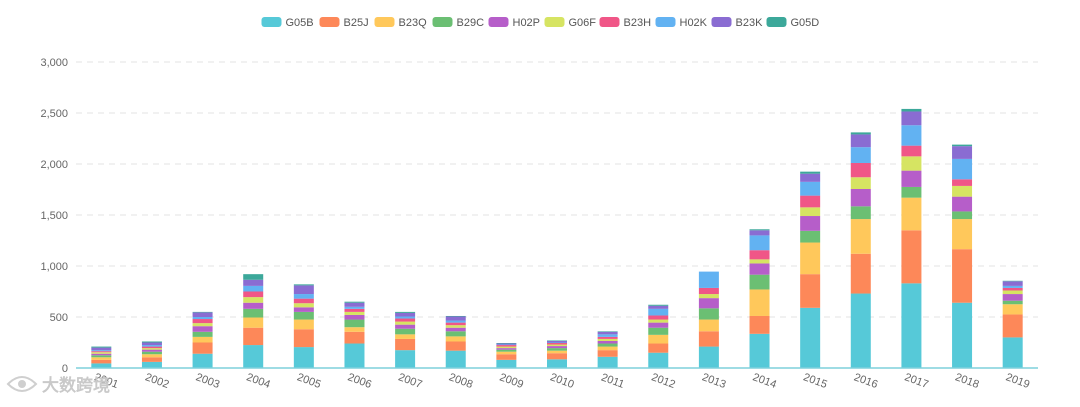 Image resolution: width=1080 pixels, height=407 pixels. What do you see at coordinates (1012, 302) in the screenshot?
I see `bar-segment-B29C-2019` at bounding box center [1012, 302].